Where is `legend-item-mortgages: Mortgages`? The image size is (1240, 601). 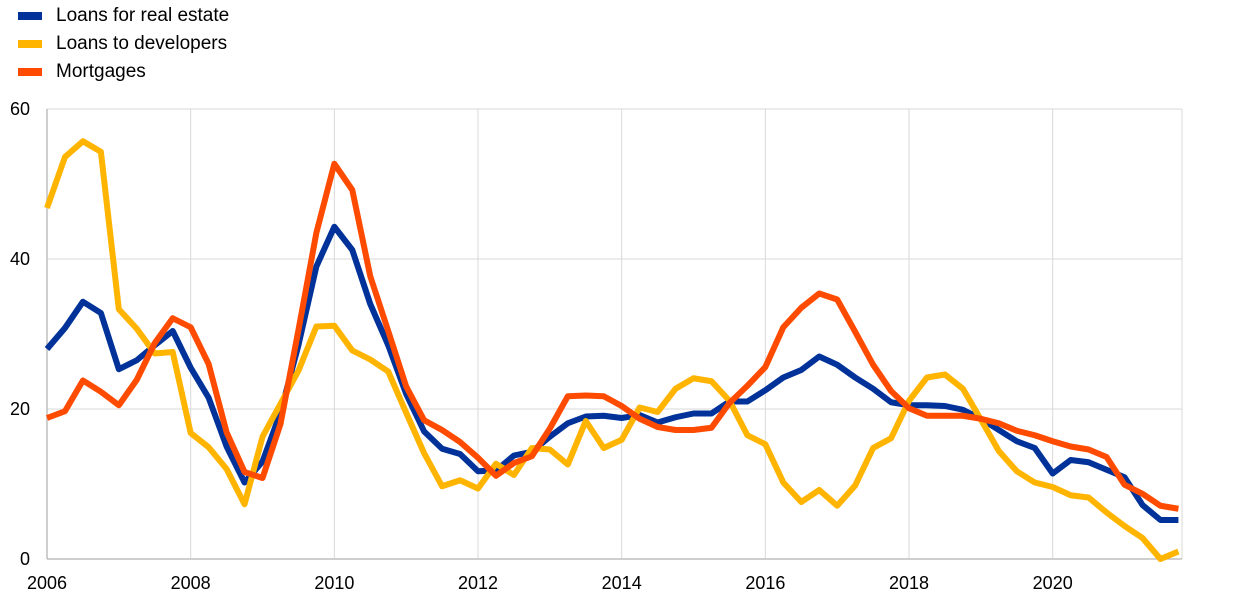
legend-item-mortgages: Mortgages is located at coordinates (123, 72).